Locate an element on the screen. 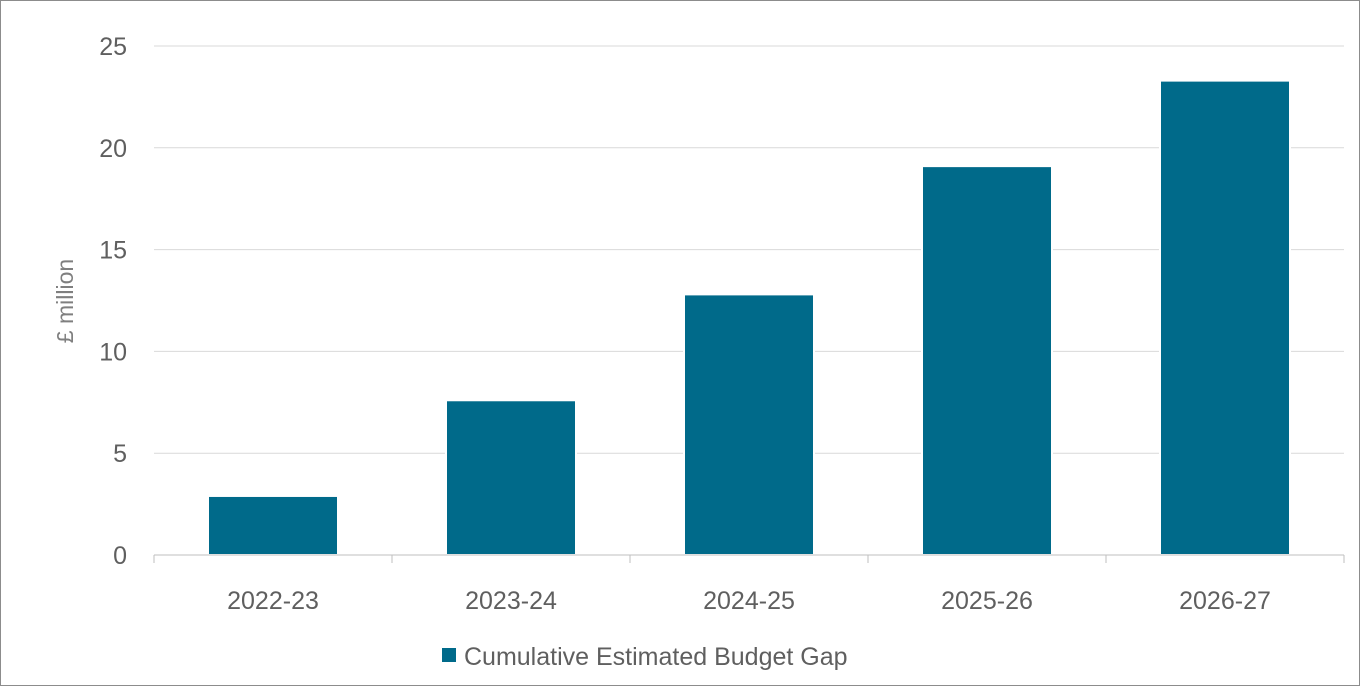 This screenshot has width=1360, height=687. legend-swatch is located at coordinates (449, 655).